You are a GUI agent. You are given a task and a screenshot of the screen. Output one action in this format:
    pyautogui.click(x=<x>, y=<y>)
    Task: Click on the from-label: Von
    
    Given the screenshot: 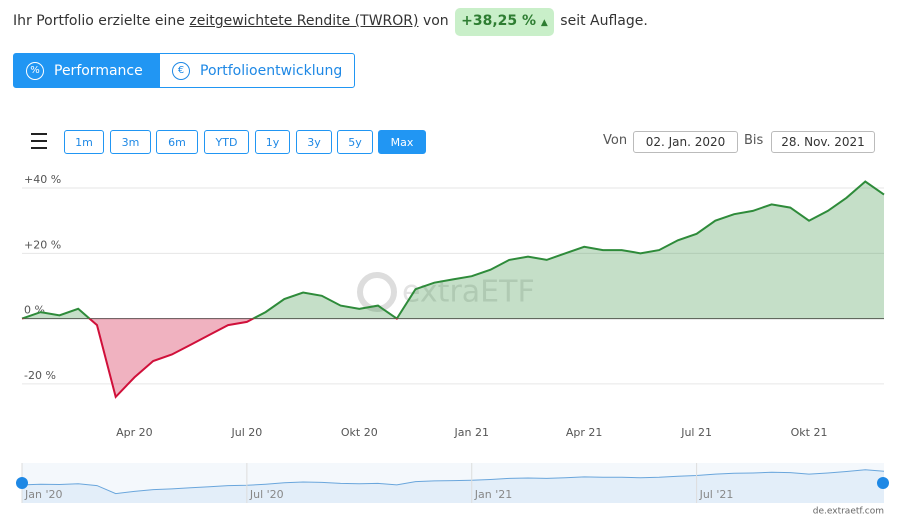 What is the action you would take?
    pyautogui.click(x=615, y=140)
    